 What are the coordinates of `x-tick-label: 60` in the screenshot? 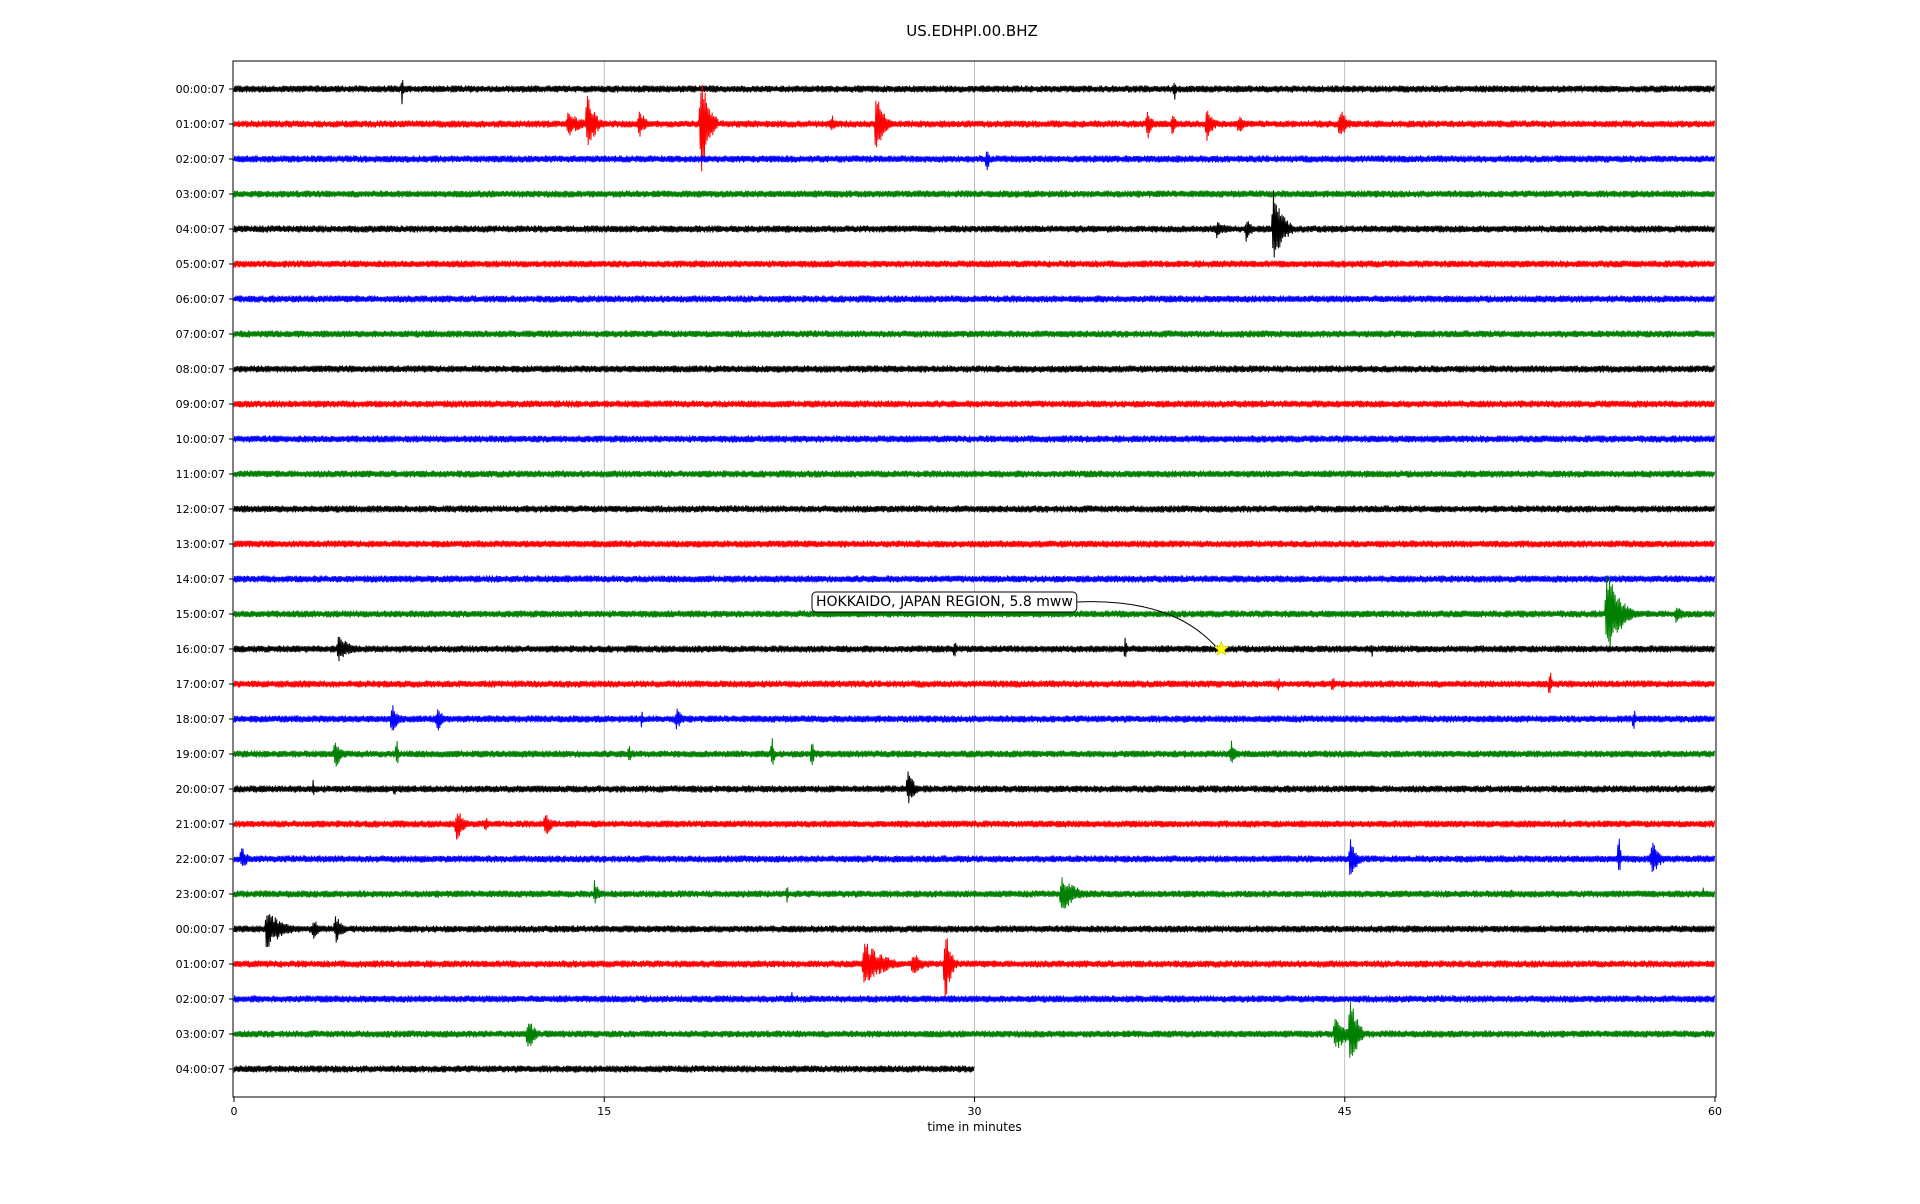 It's located at (1715, 1111).